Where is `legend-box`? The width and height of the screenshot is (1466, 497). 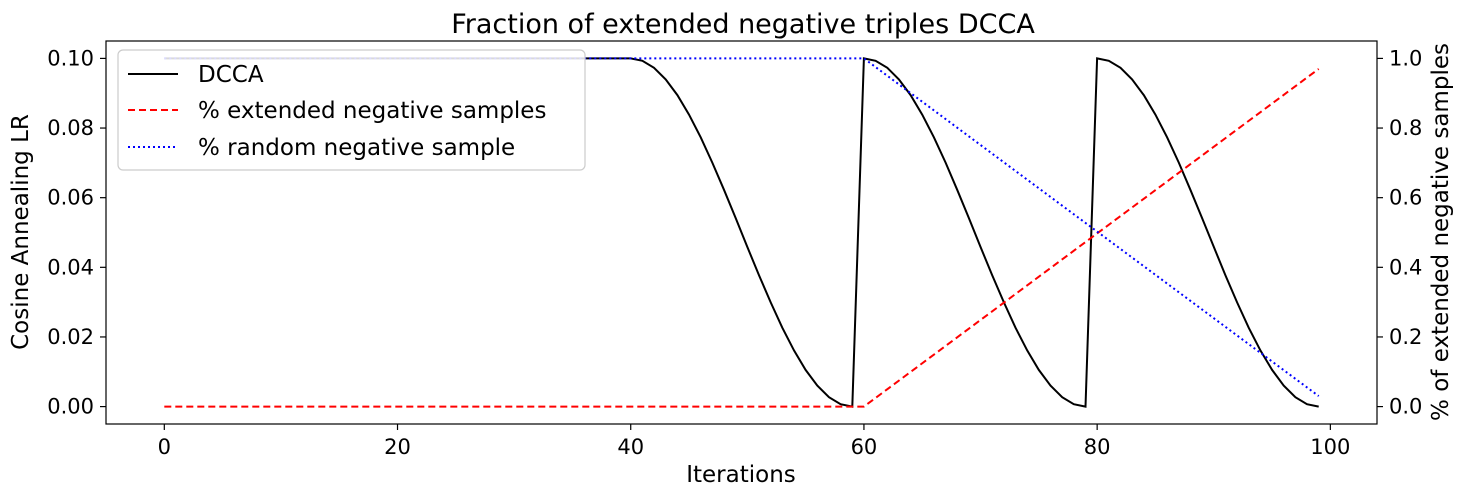 legend-box is located at coordinates (351, 110).